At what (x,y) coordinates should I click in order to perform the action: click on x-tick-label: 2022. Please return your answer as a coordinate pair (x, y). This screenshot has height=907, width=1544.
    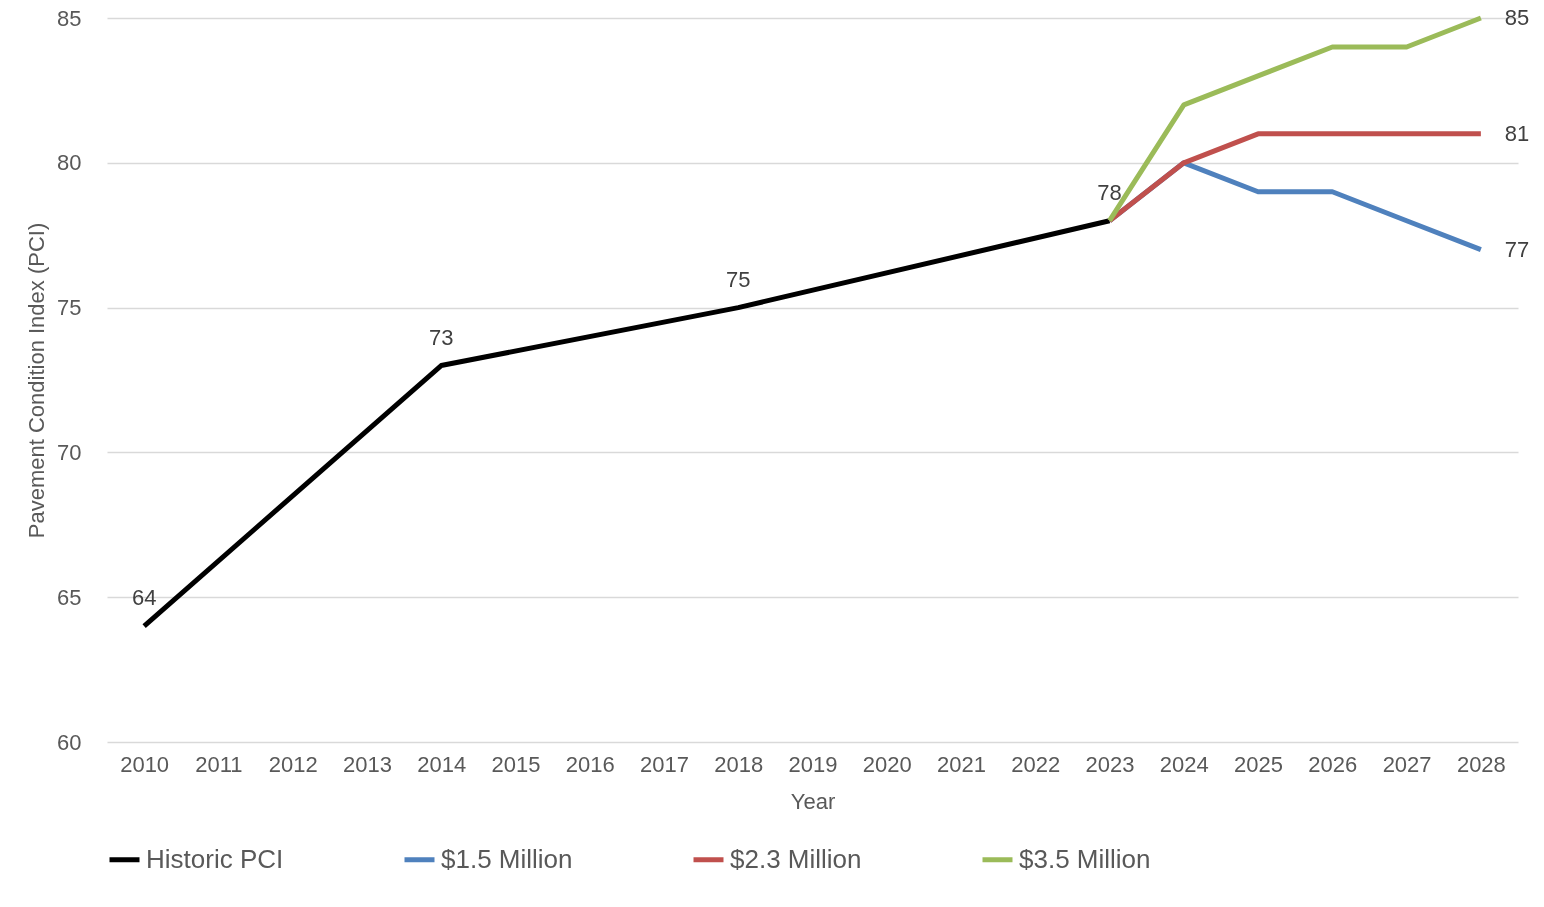
    Looking at the image, I should click on (1036, 764).